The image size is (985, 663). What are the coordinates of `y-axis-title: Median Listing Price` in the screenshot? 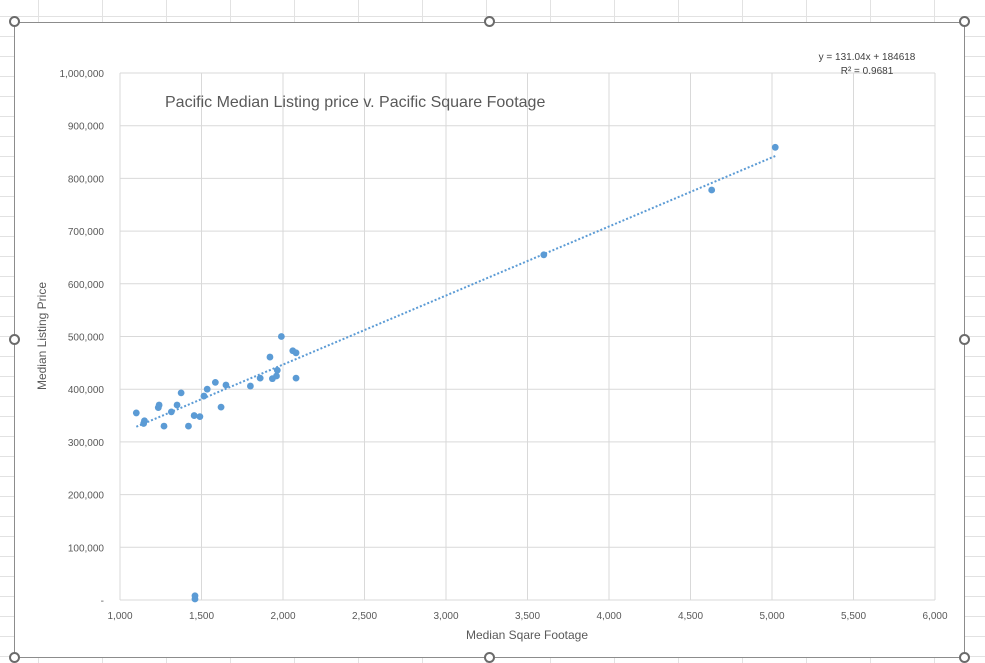 It's located at (42, 336).